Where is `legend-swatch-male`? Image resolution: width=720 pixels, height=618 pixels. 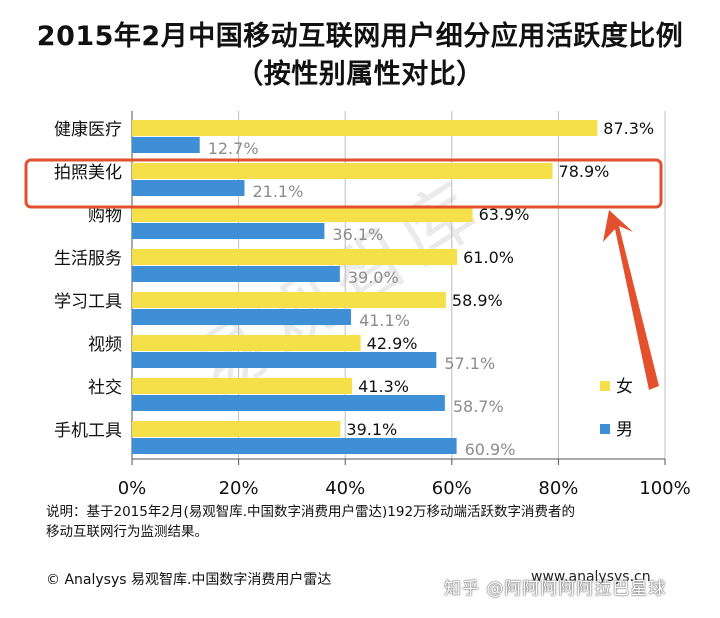 legend-swatch-male is located at coordinates (605, 429).